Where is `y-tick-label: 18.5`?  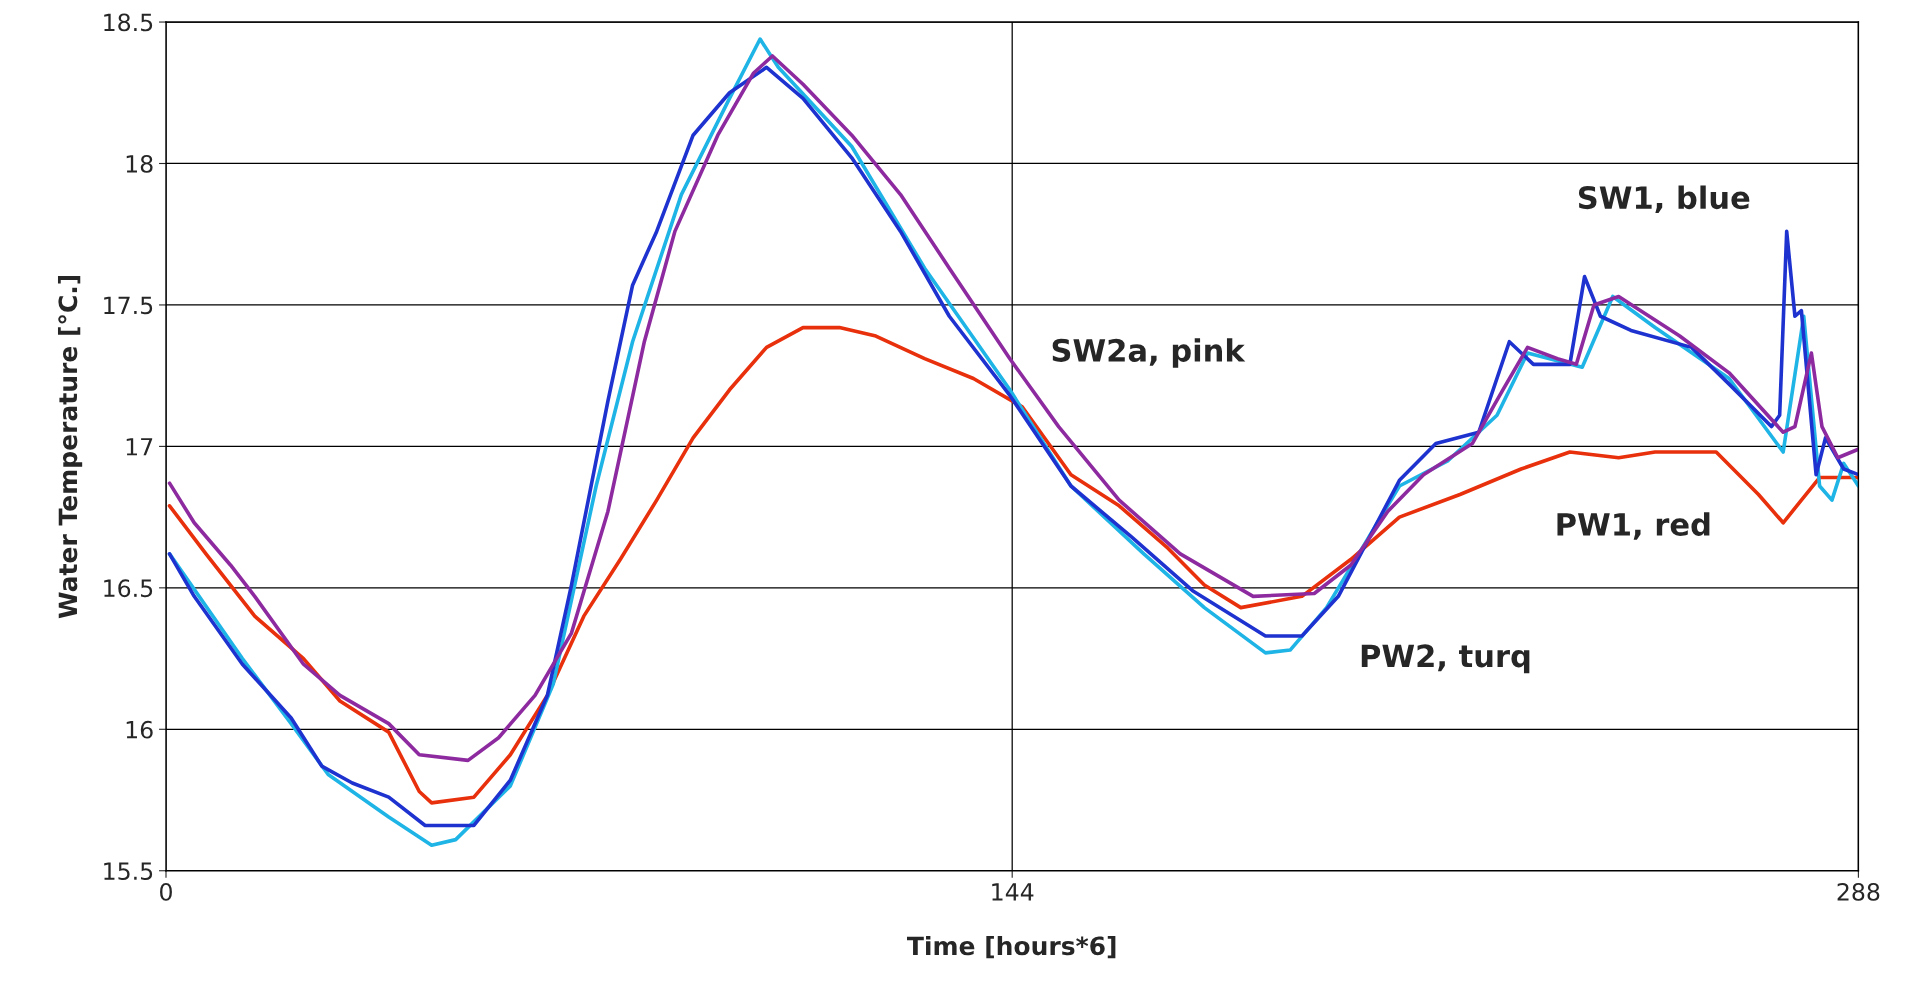 y-tick-label: 18.5 is located at coordinates (128, 22).